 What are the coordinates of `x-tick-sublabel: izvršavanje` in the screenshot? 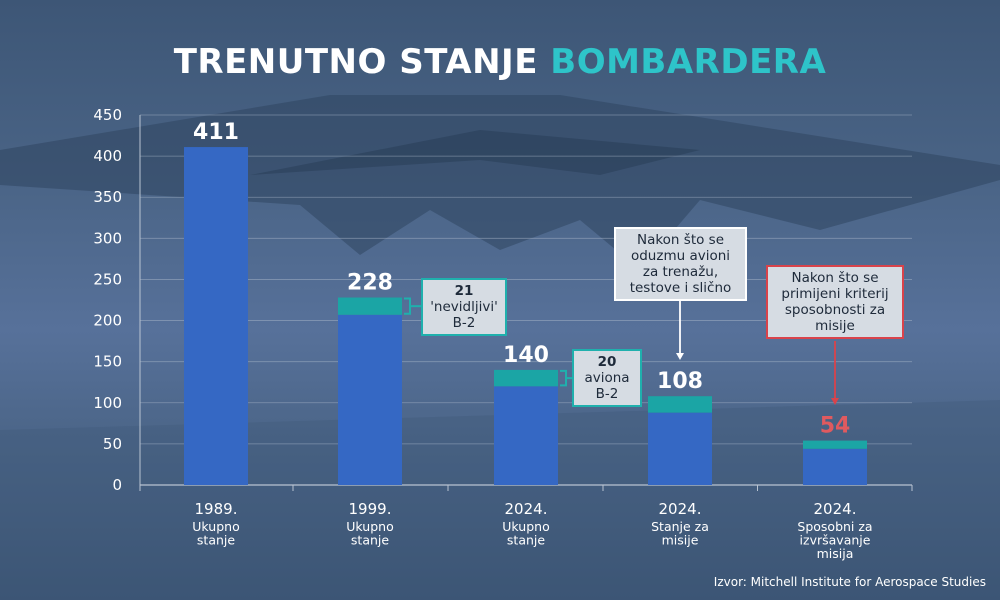 It's located at (835, 540).